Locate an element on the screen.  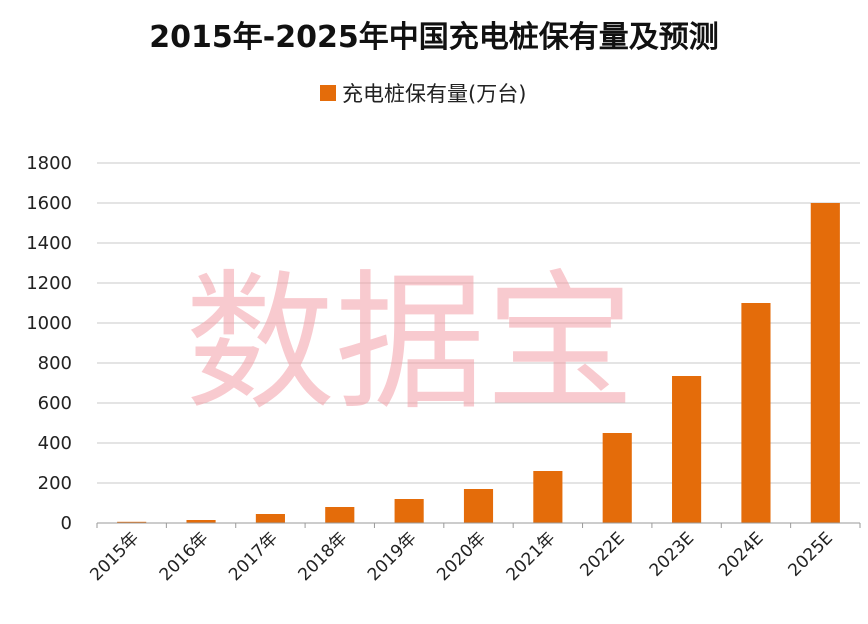
x-tick-label: 2018年 is located at coordinates (323, 556).